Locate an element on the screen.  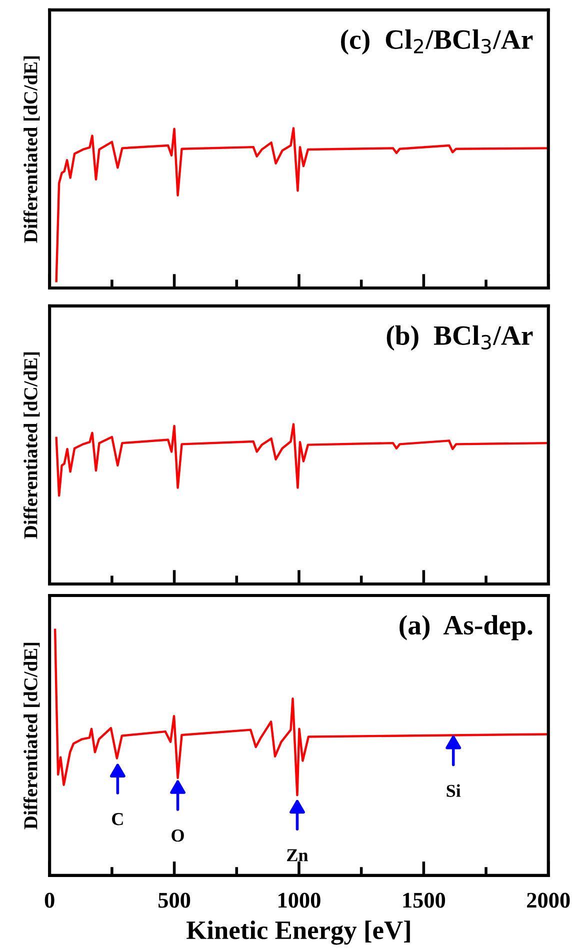
chart-title: (b) BCl$_{3}$/Ar is located at coordinates (459, 338).